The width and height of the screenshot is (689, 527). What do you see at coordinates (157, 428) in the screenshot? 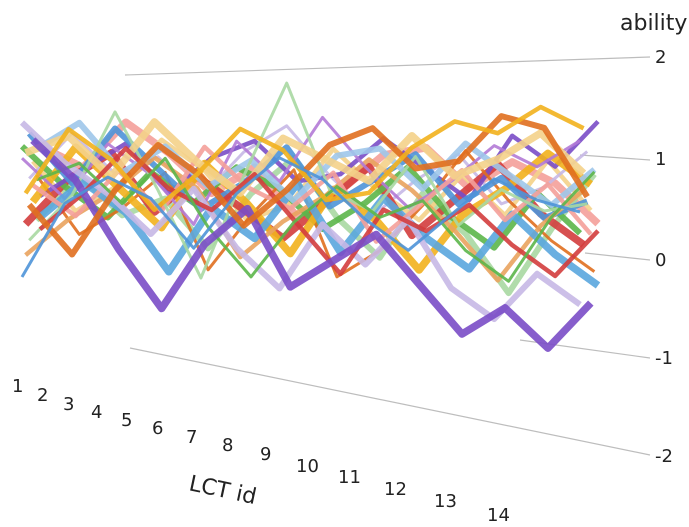
I see `x-tick-label: 6` at bounding box center [157, 428].